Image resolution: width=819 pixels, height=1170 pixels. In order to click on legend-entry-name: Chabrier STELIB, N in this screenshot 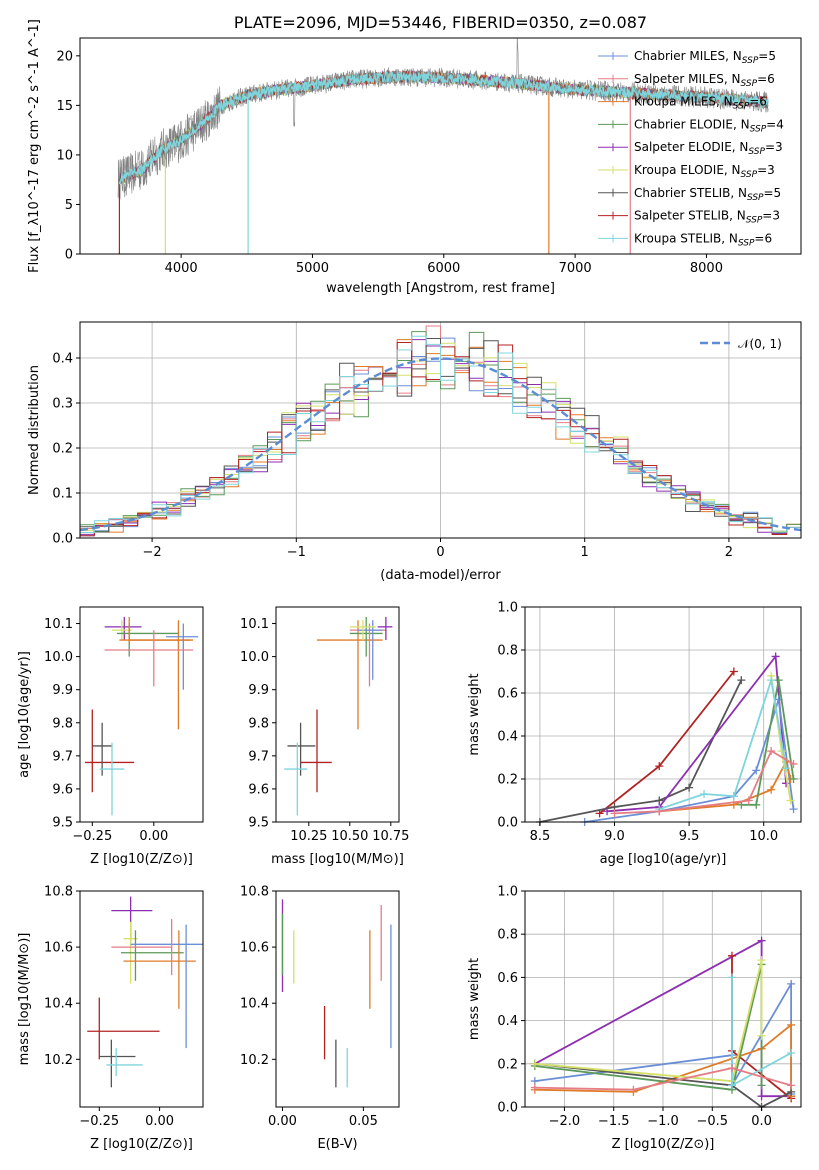, I will do `click(690, 193)`.